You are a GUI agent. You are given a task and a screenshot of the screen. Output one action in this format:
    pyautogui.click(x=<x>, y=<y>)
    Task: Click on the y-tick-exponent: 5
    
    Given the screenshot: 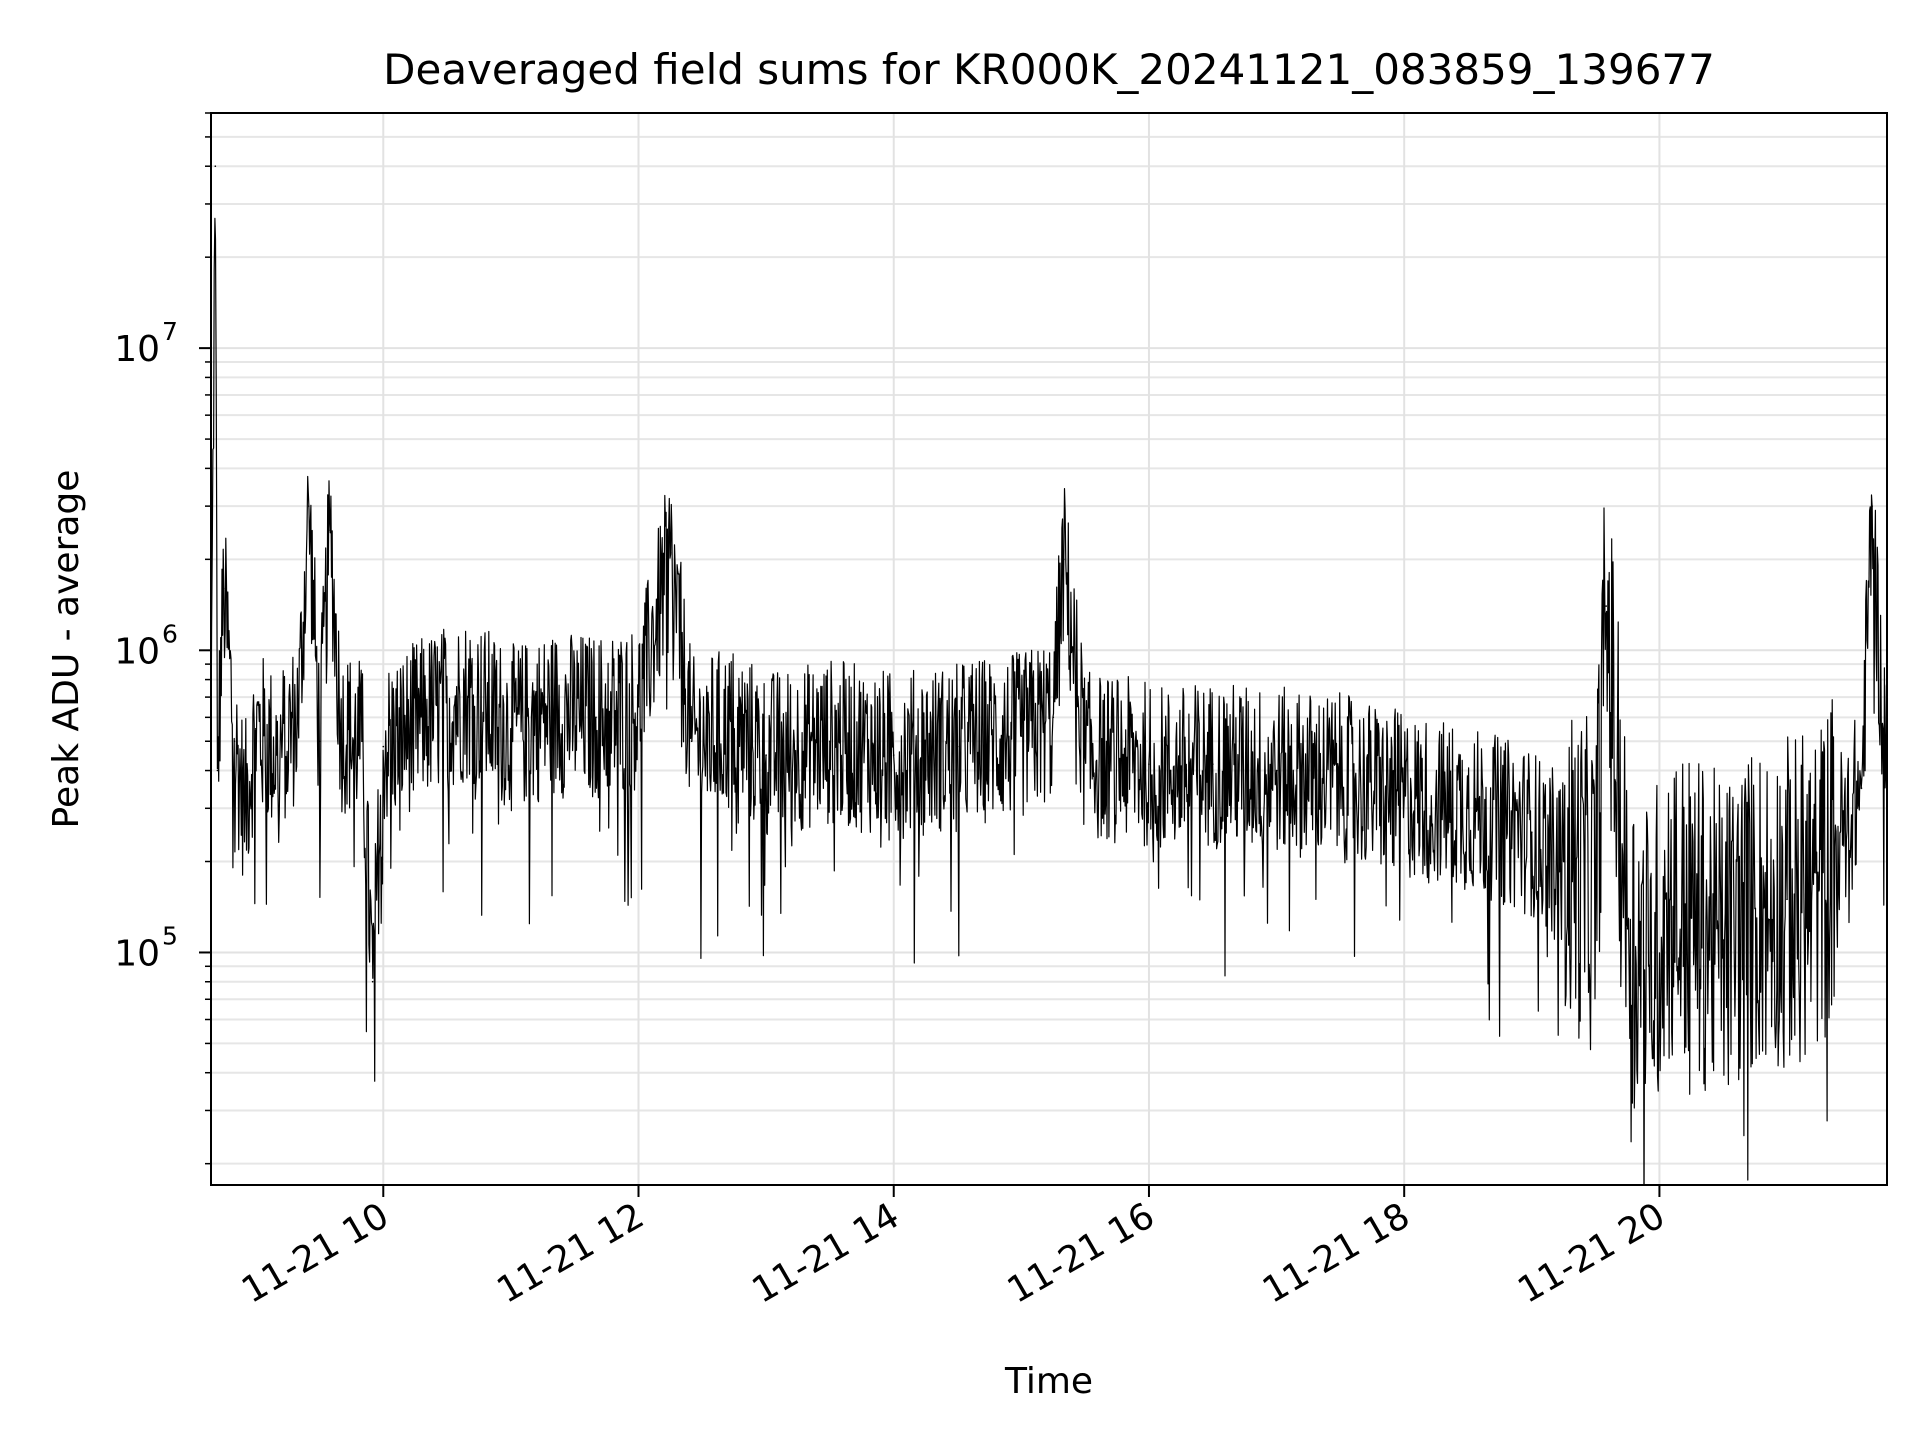 What is the action you would take?
    pyautogui.click(x=170, y=935)
    